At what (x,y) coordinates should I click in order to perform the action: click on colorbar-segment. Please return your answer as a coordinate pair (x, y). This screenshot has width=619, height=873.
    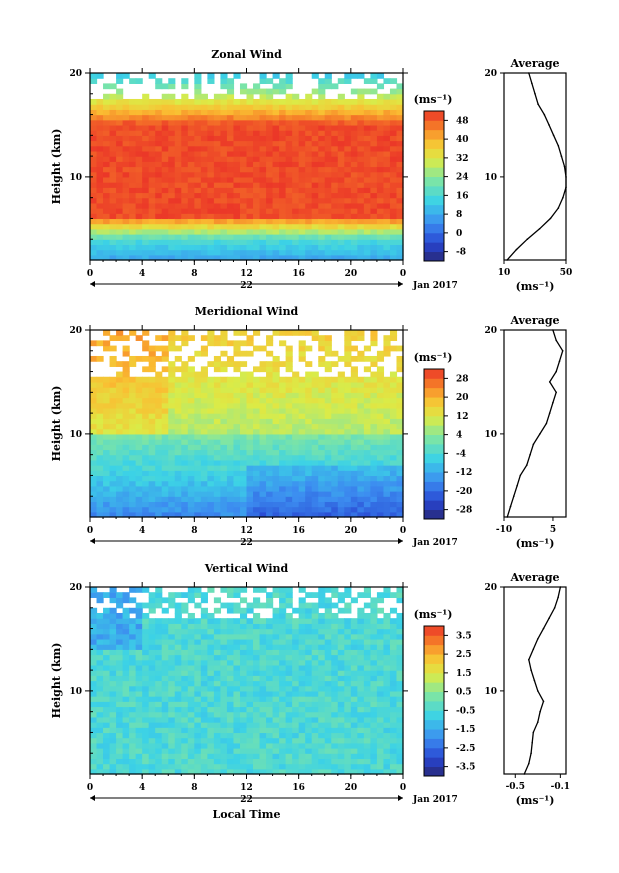
    Looking at the image, I should click on (434, 495).